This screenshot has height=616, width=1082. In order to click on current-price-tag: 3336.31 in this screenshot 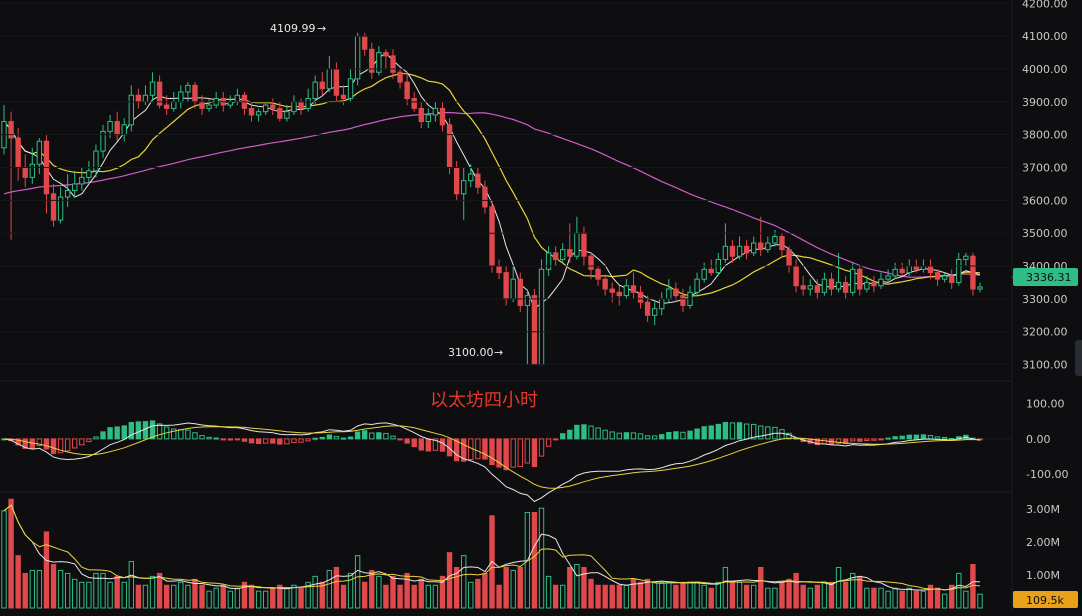, I will do `click(1045, 277)`.